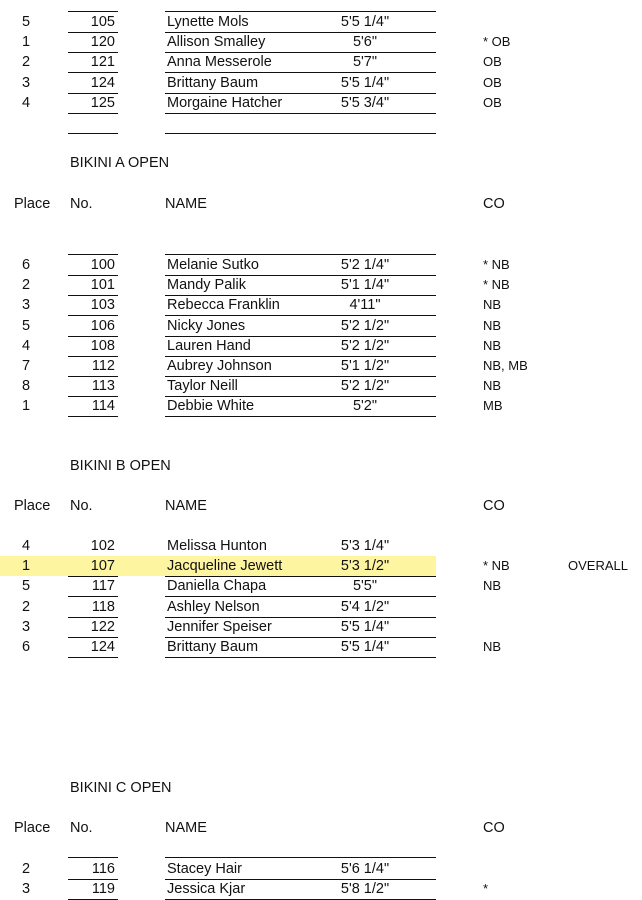 This screenshot has height=900, width=642. Describe the element at coordinates (321, 83) in the screenshot. I see `table-row: 3 124 Brittany Baum 5'5 1/4" OB` at that location.